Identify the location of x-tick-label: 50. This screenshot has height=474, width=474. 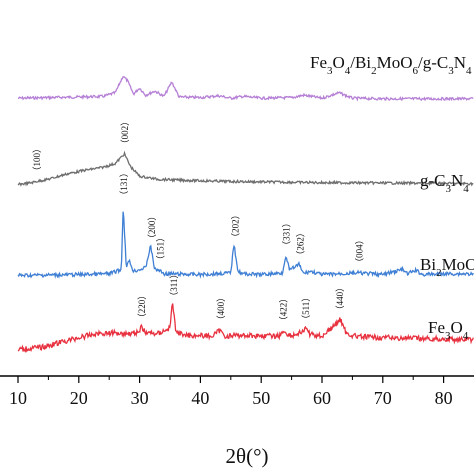
(261, 398).